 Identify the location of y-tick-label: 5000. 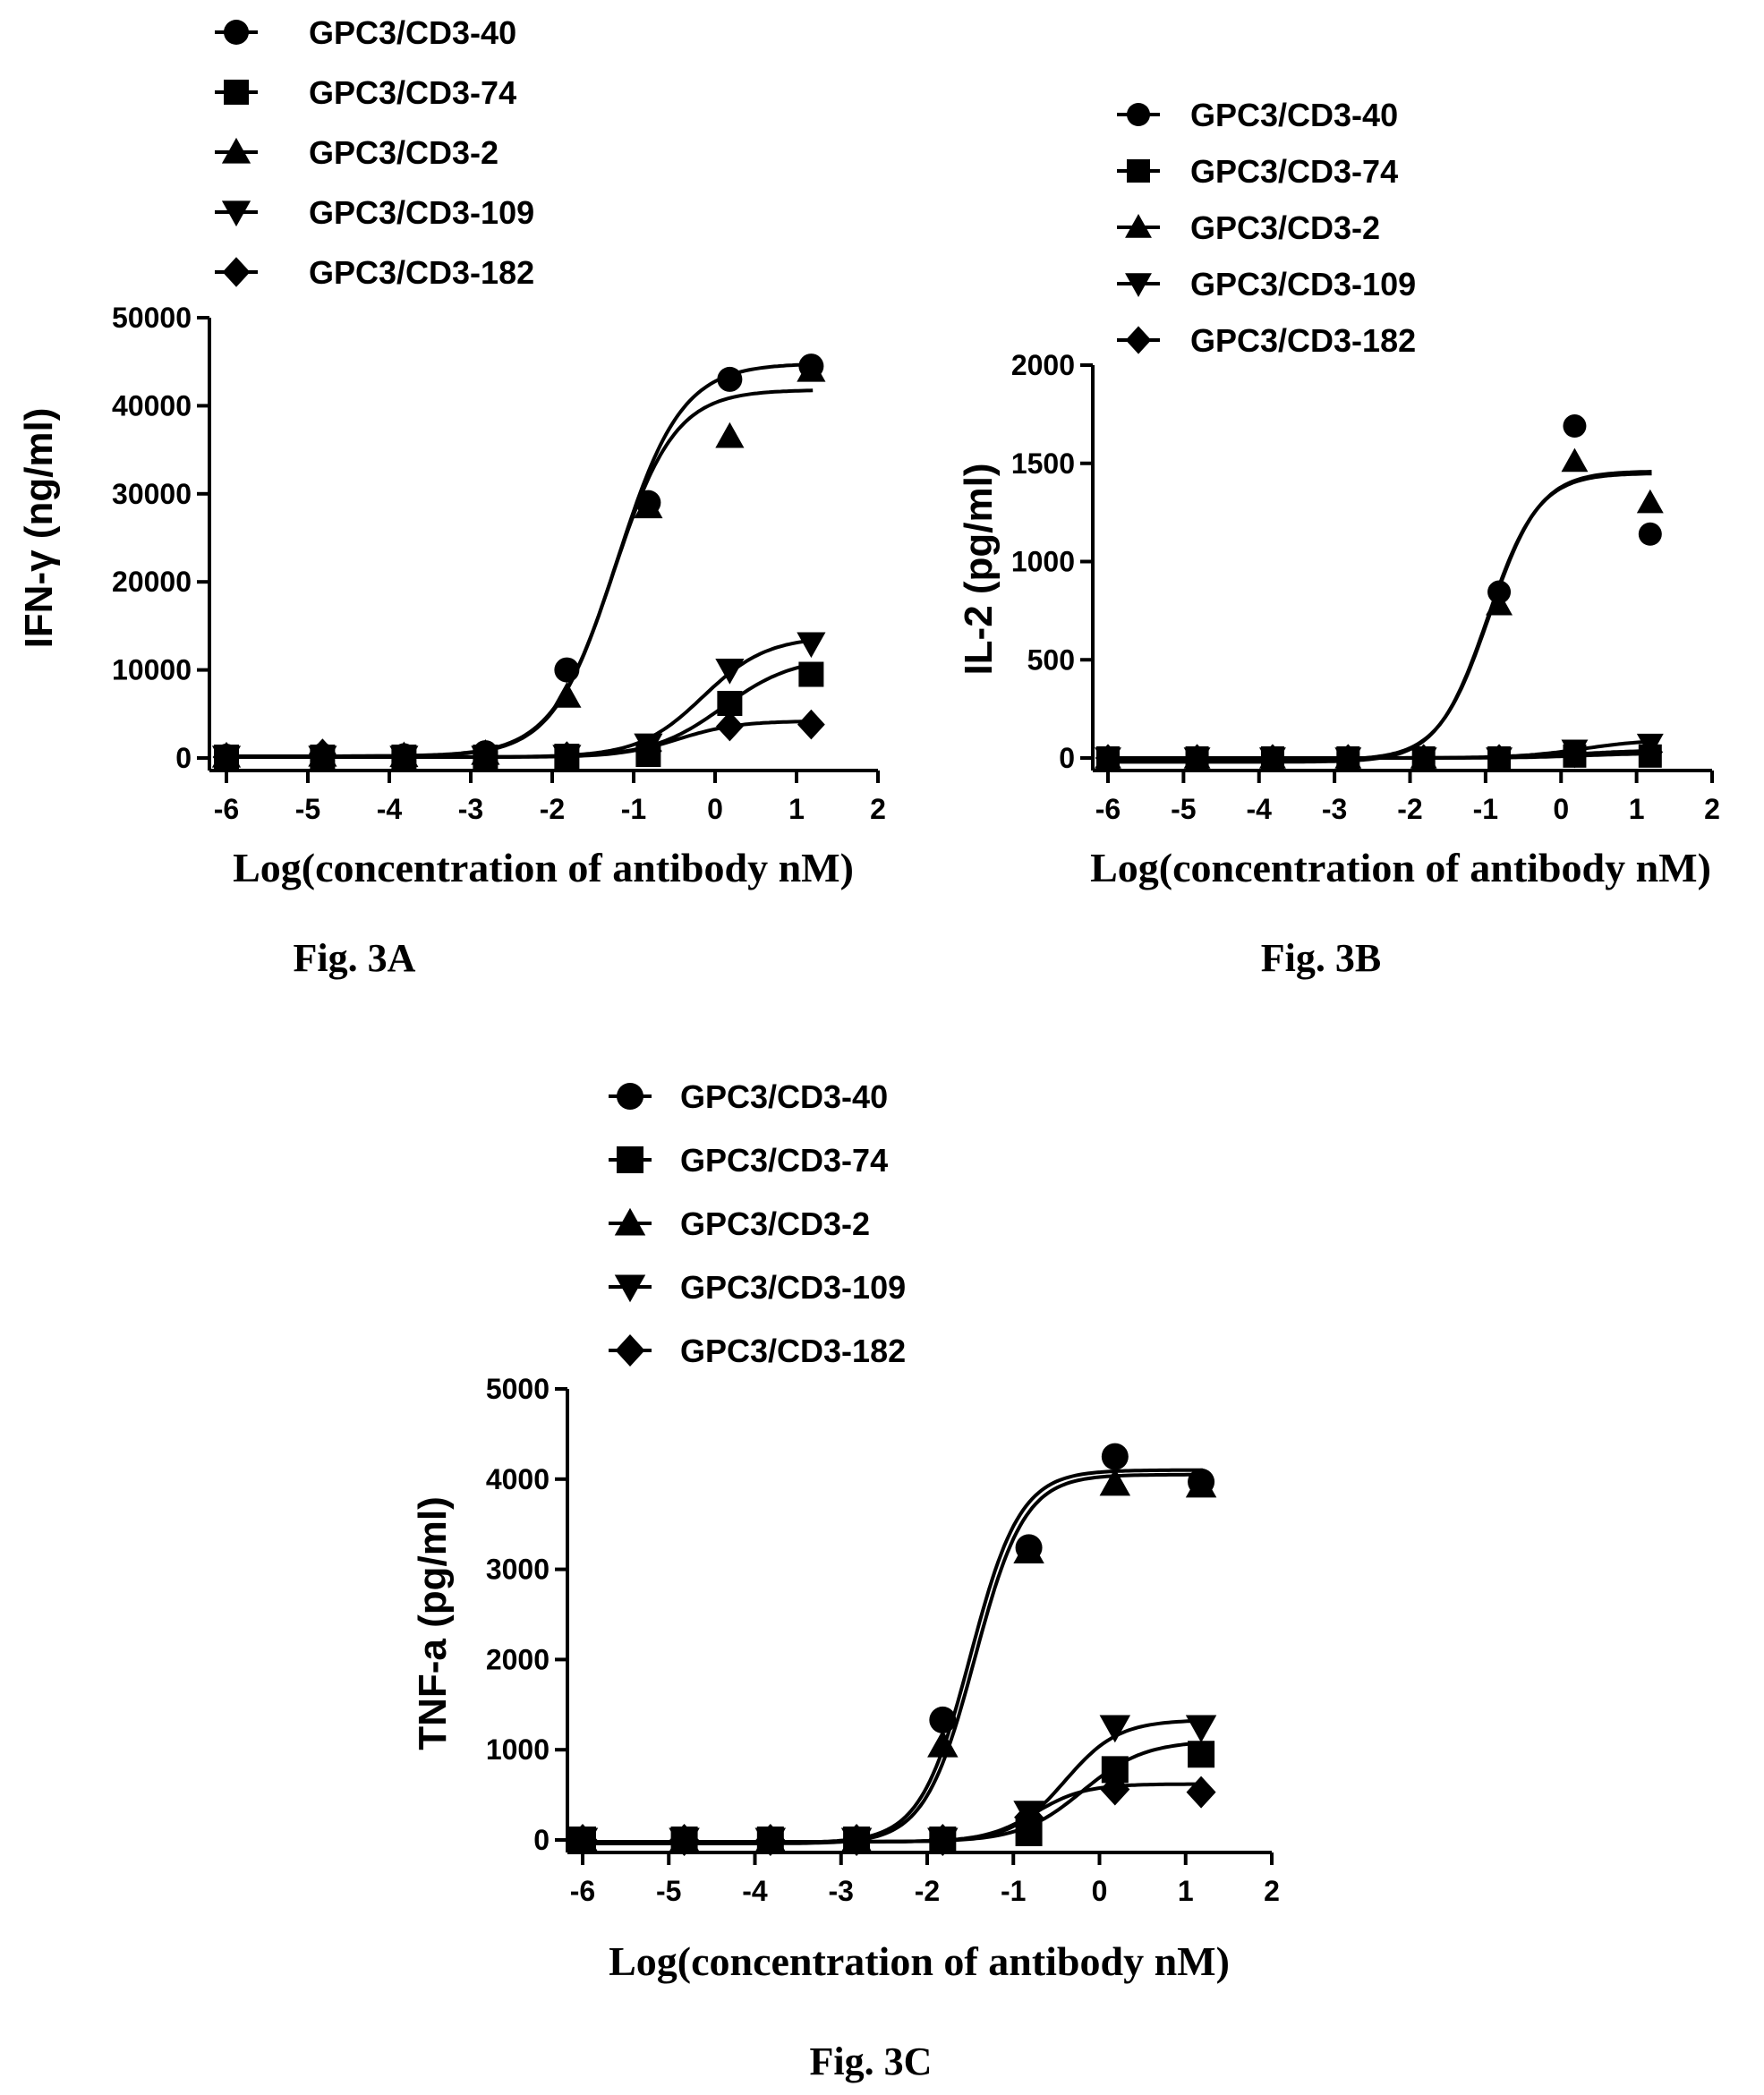
(518, 1389).